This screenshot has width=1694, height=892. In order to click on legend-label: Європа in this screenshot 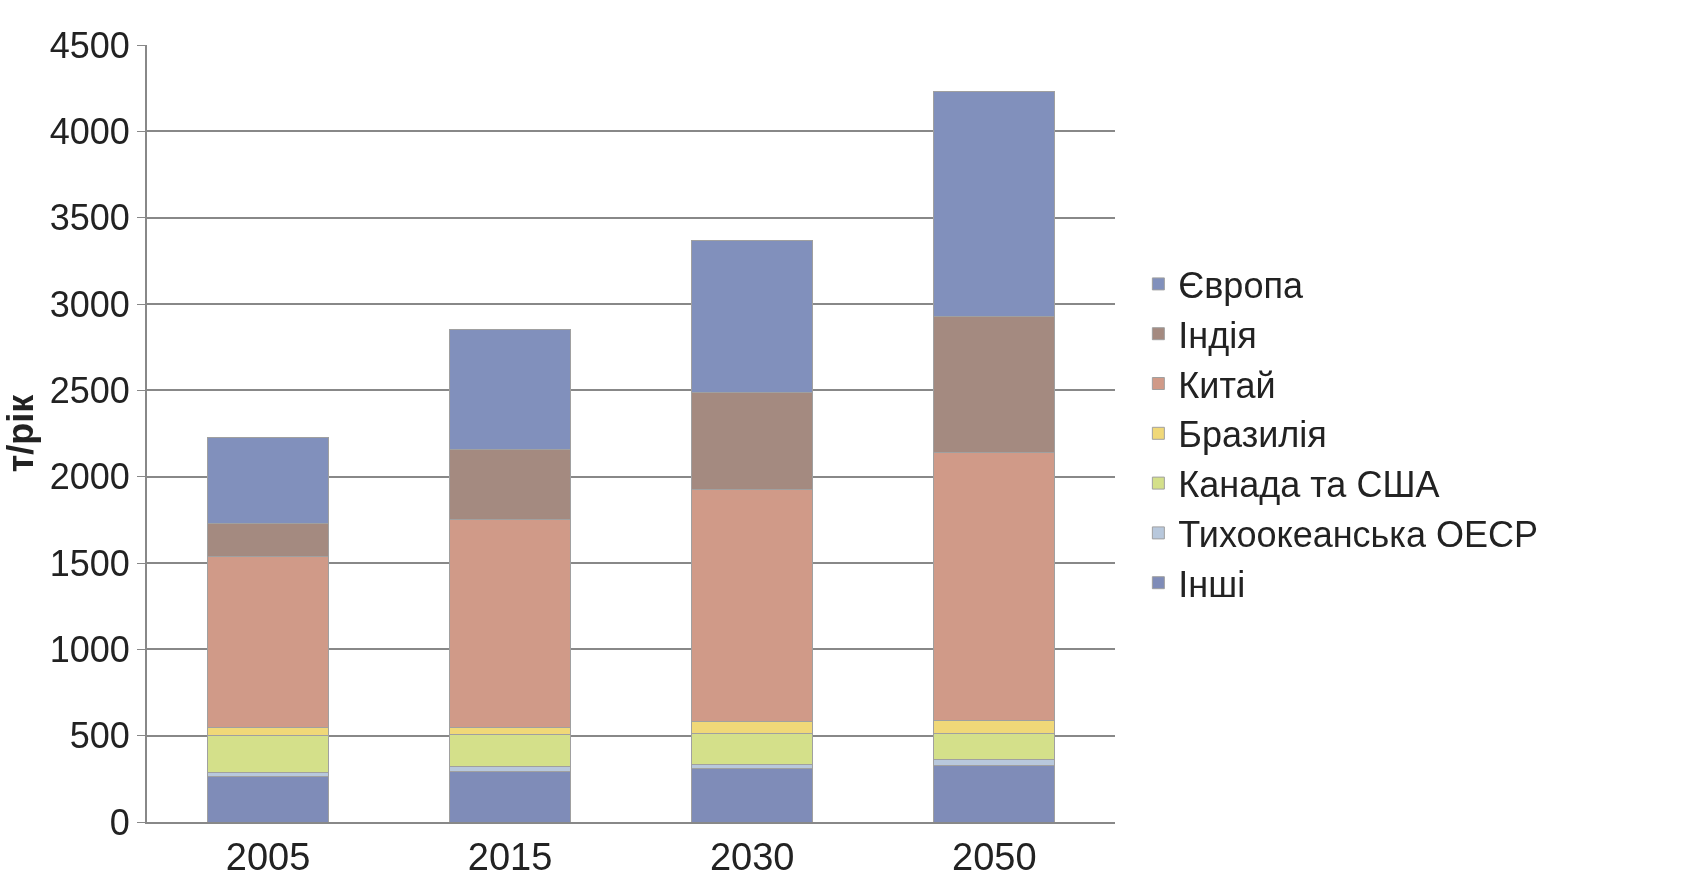, I will do `click(1241, 285)`.